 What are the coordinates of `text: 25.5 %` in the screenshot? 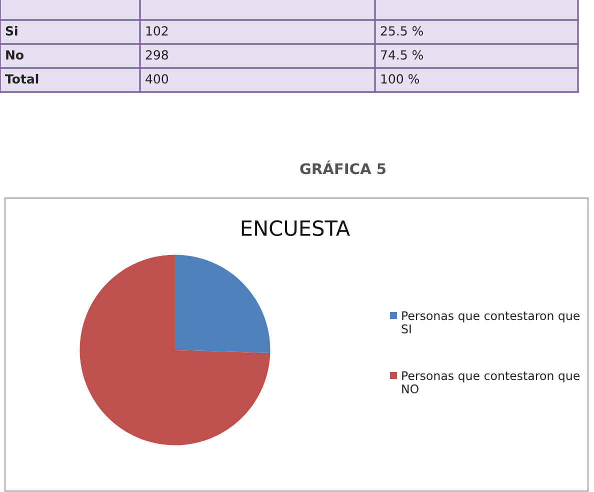 It's located at (401, 31).